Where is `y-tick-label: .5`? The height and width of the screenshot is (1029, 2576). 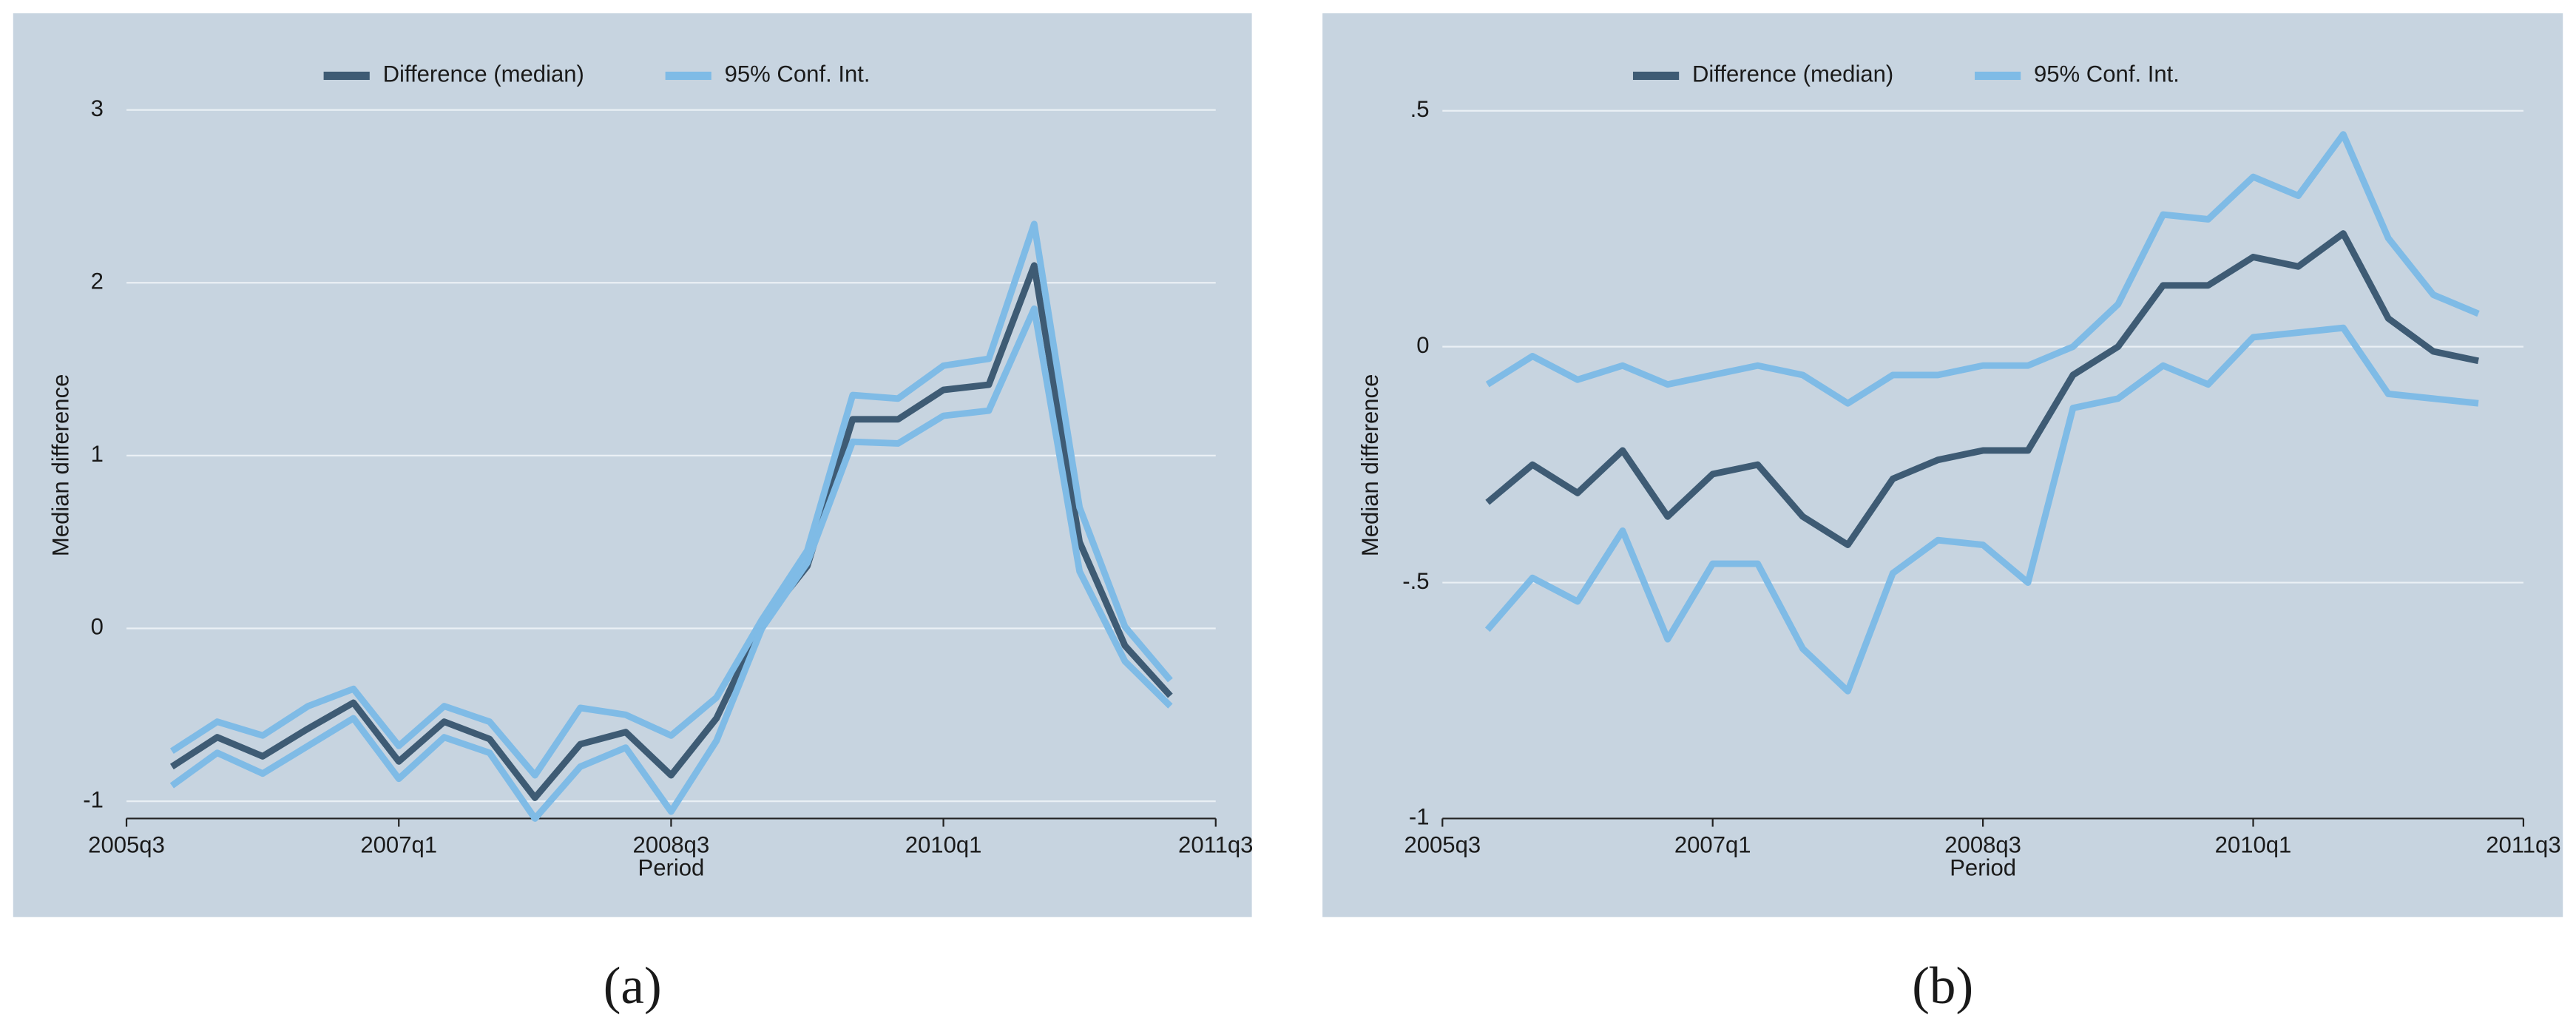 y-tick-label: .5 is located at coordinates (1420, 109).